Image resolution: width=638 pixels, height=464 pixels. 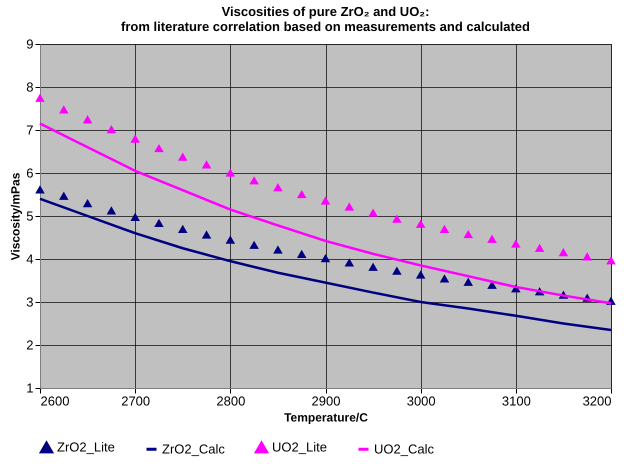 I want to click on x-tick-label: 2800, so click(x=231, y=401).